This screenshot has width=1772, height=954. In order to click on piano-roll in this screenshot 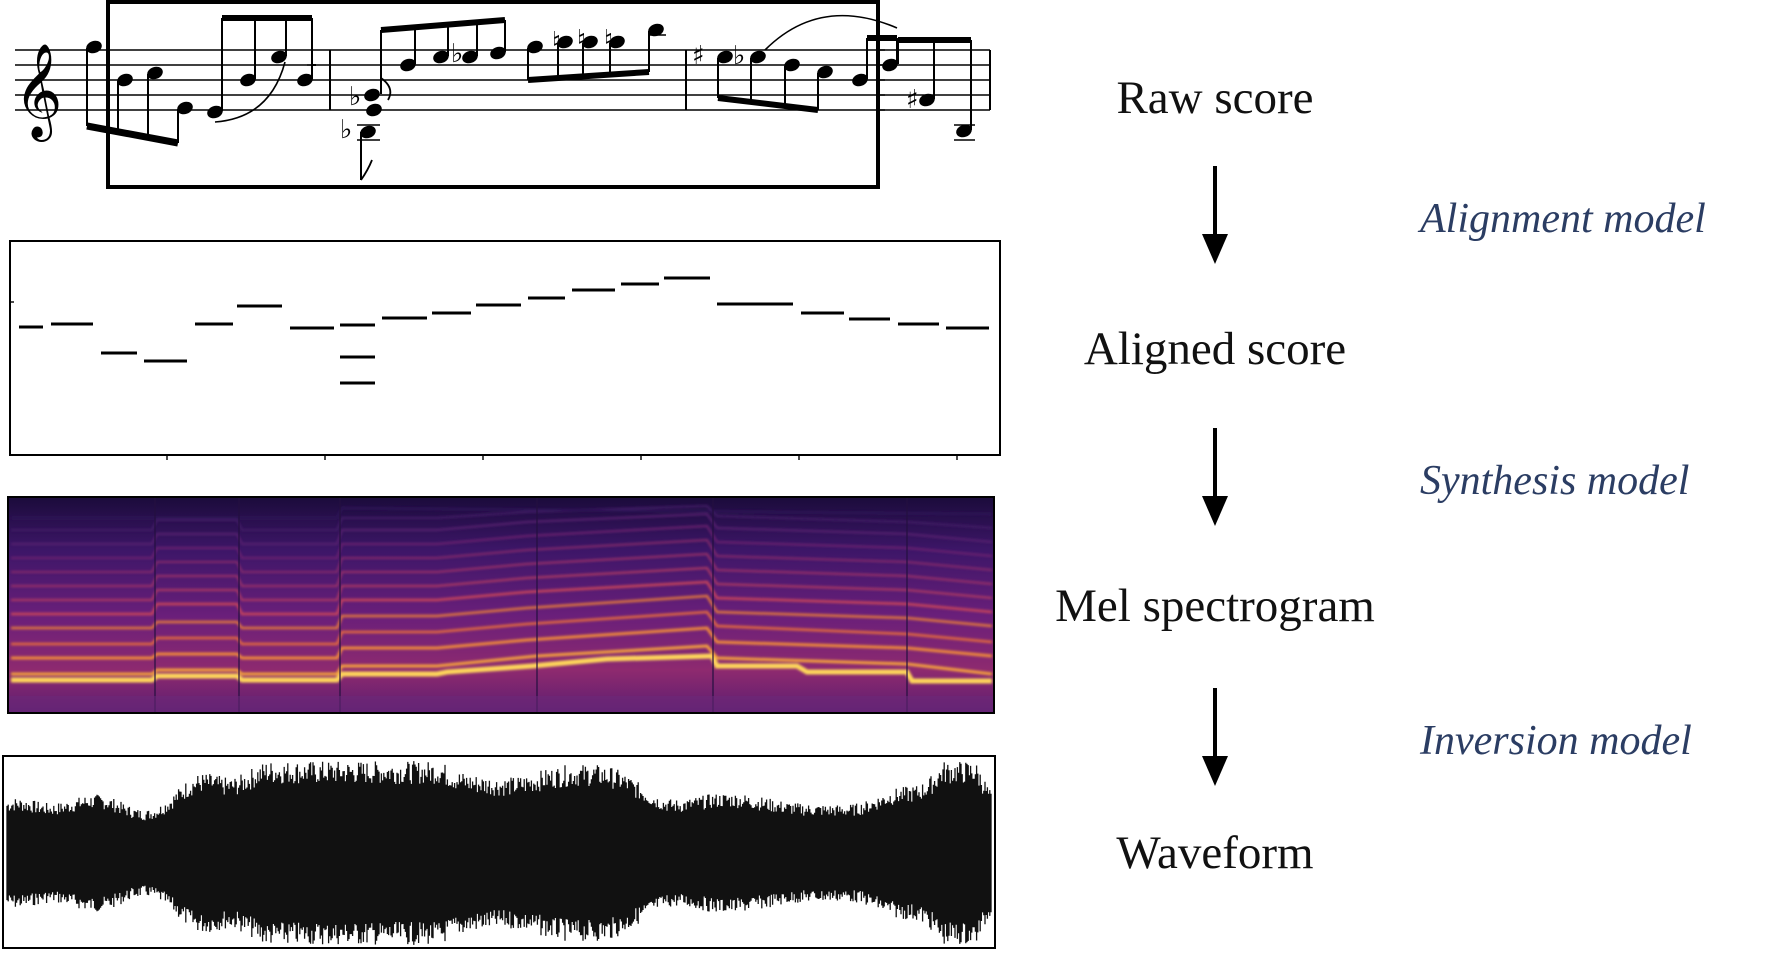, I will do `click(505, 350)`.